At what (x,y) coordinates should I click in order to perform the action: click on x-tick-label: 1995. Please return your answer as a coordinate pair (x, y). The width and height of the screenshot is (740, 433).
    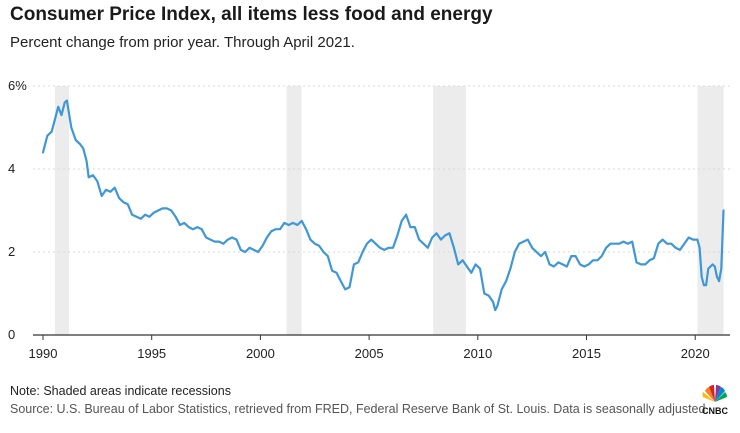
    Looking at the image, I should click on (151, 353).